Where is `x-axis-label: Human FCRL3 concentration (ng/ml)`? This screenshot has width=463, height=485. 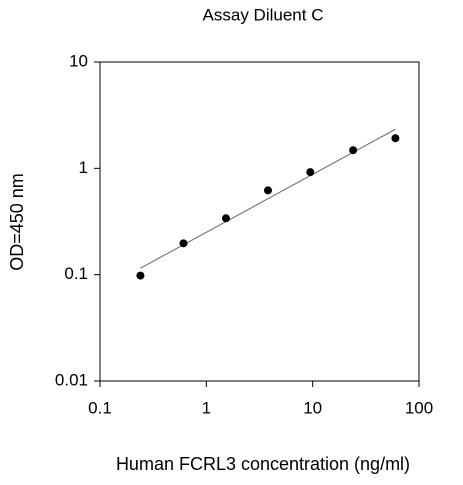 x-axis-label: Human FCRL3 concentration (ng/ml) is located at coordinates (263, 464).